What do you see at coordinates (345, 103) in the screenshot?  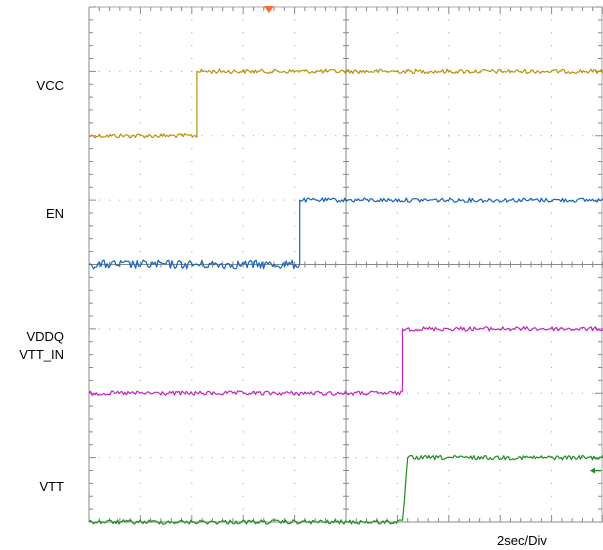 I see `vcc-trace` at bounding box center [345, 103].